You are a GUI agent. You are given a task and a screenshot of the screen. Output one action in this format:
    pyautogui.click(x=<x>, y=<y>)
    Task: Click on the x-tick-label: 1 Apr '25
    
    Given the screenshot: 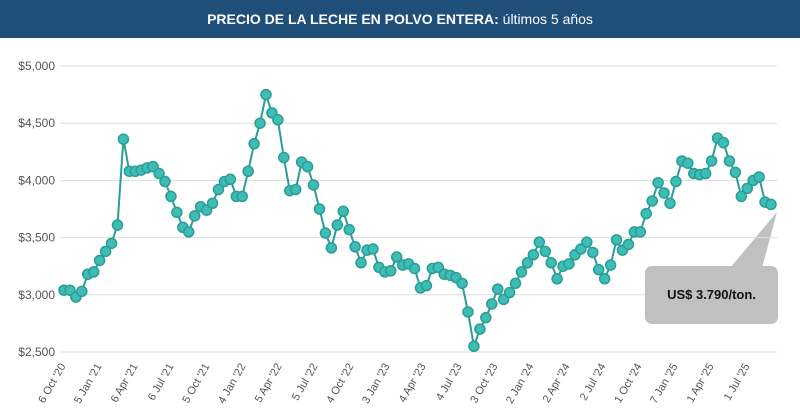 What is the action you would take?
    pyautogui.click(x=701, y=383)
    